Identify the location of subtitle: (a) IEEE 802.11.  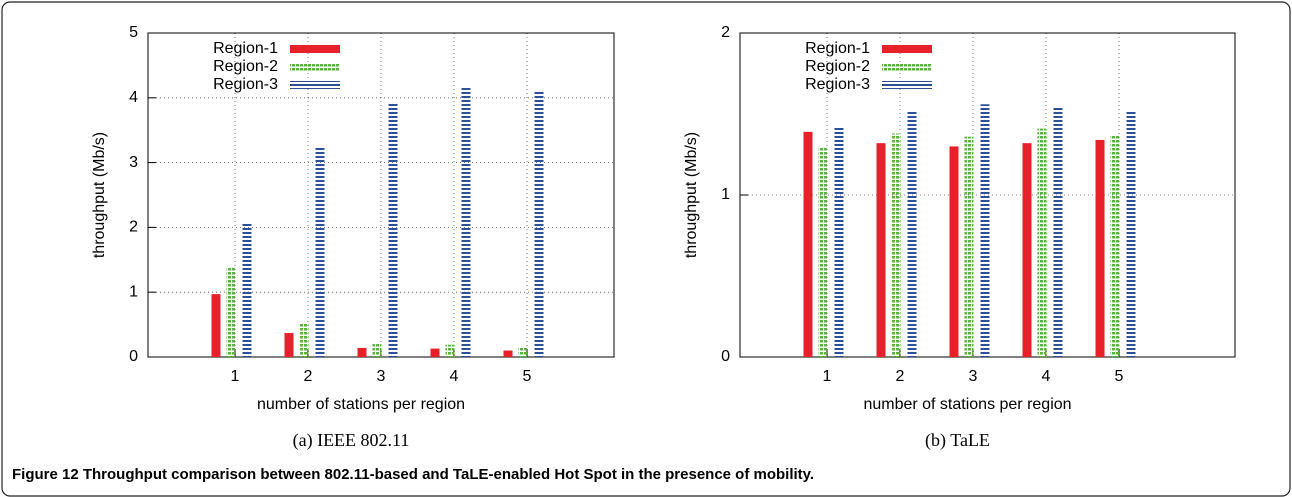
(351, 440).